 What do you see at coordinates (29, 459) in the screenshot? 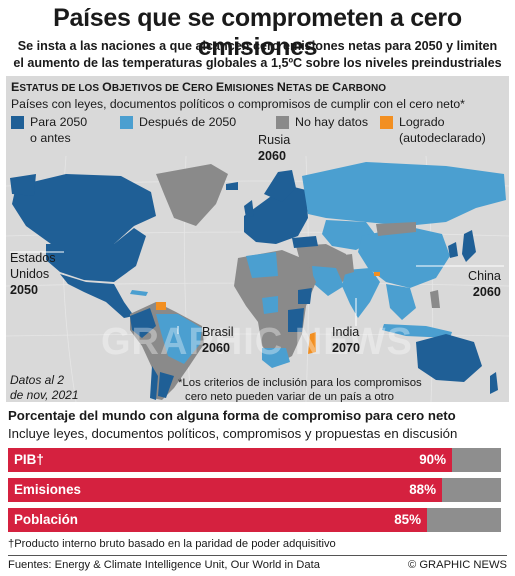
I see `bar-label-gdp: PIB†` at bounding box center [29, 459].